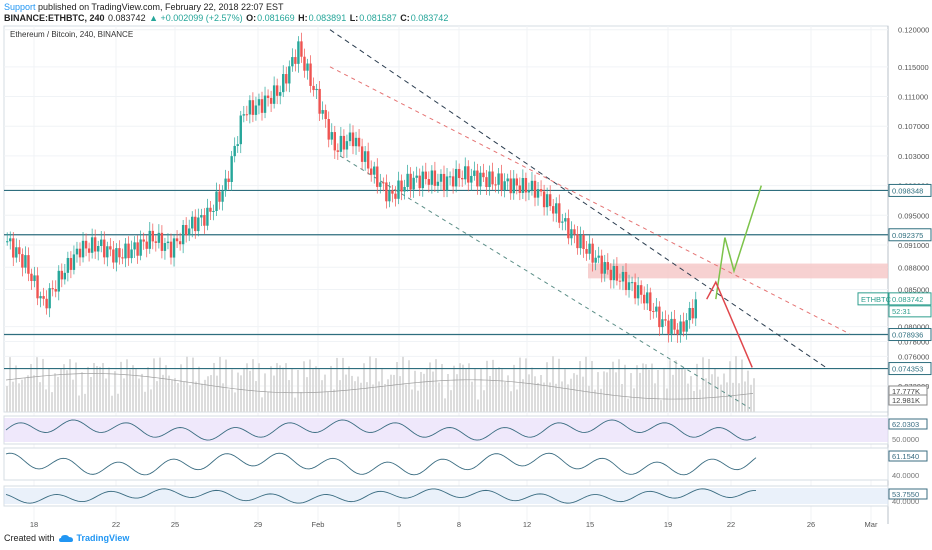 This screenshot has width=932, height=550. What do you see at coordinates (913, 215) in the screenshot?
I see `y-tick-label: 0.095000` at bounding box center [913, 215].